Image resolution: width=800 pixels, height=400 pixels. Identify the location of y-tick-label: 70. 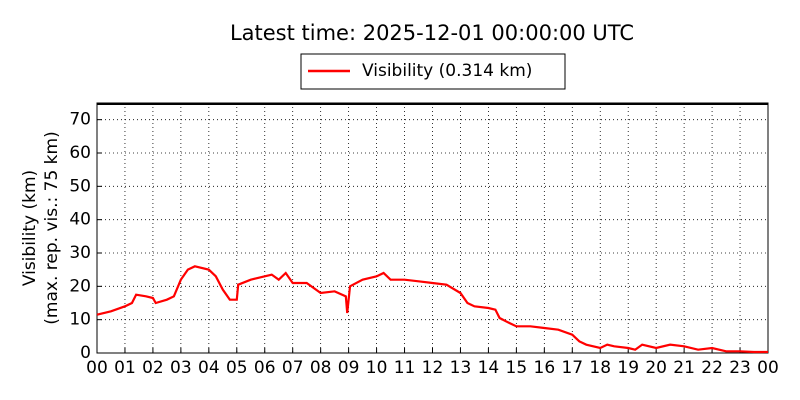
(80, 120).